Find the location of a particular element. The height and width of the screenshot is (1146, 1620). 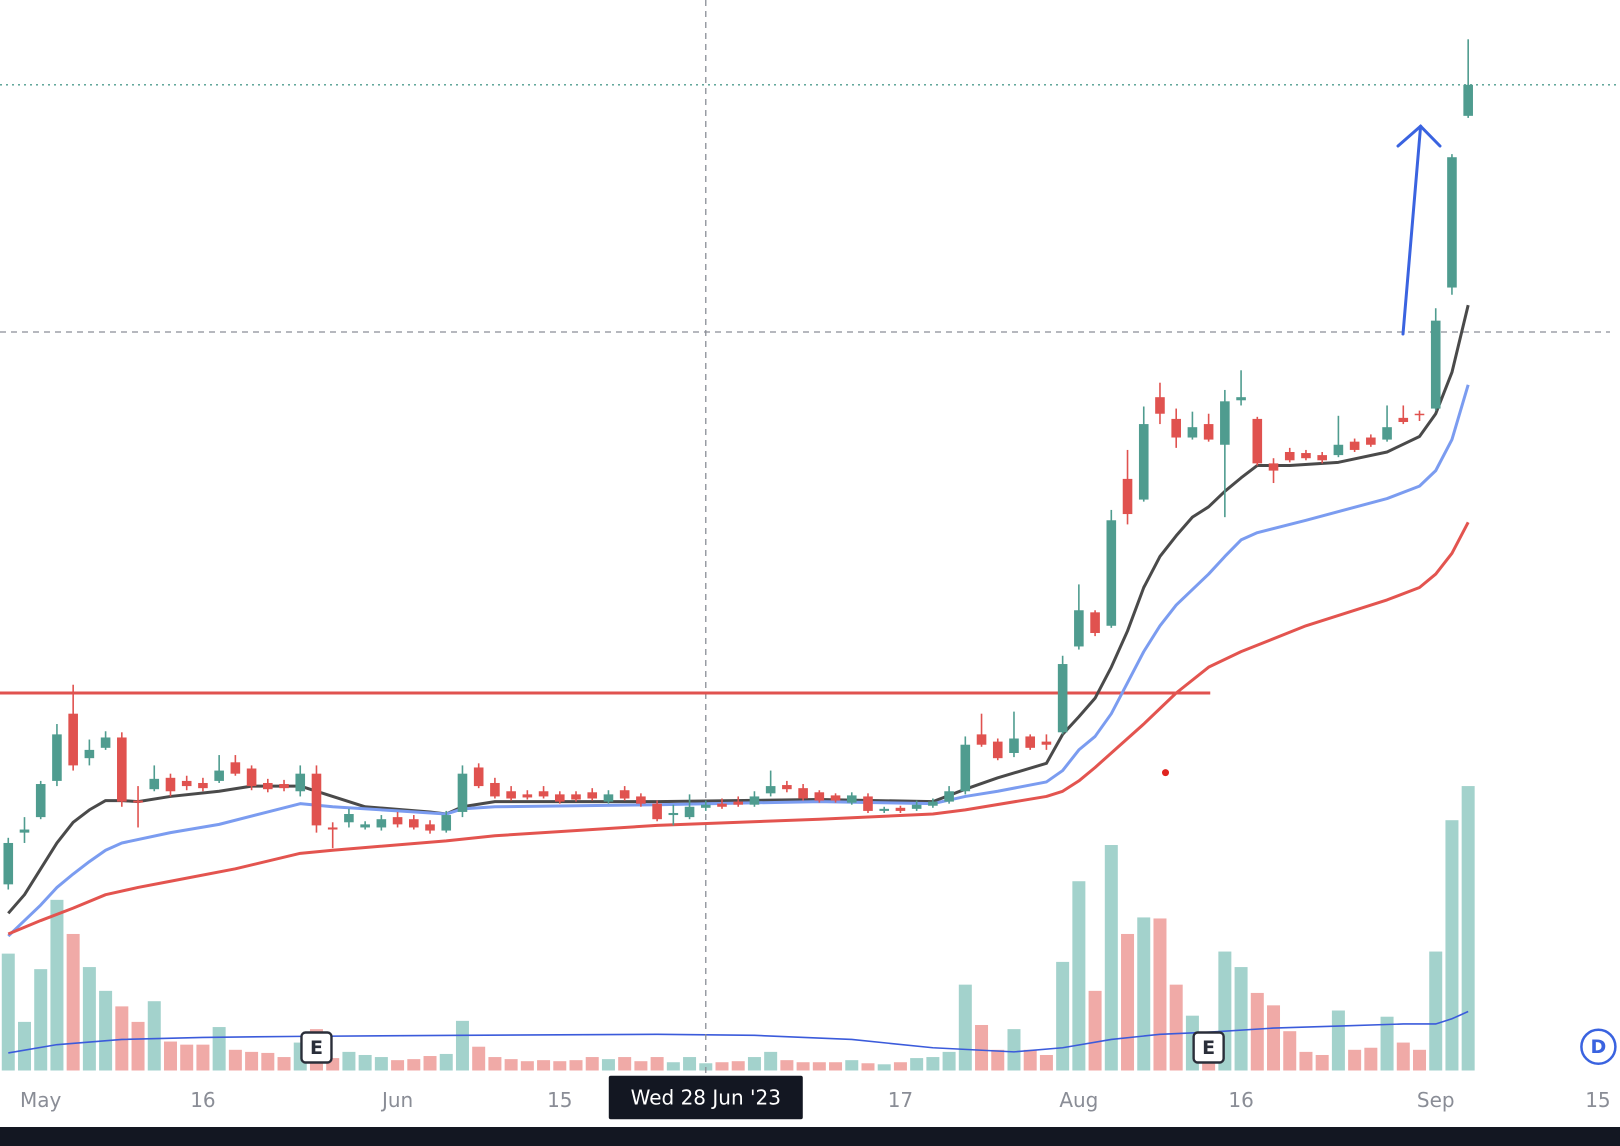

arrow-head is located at coordinates (1419, 136).